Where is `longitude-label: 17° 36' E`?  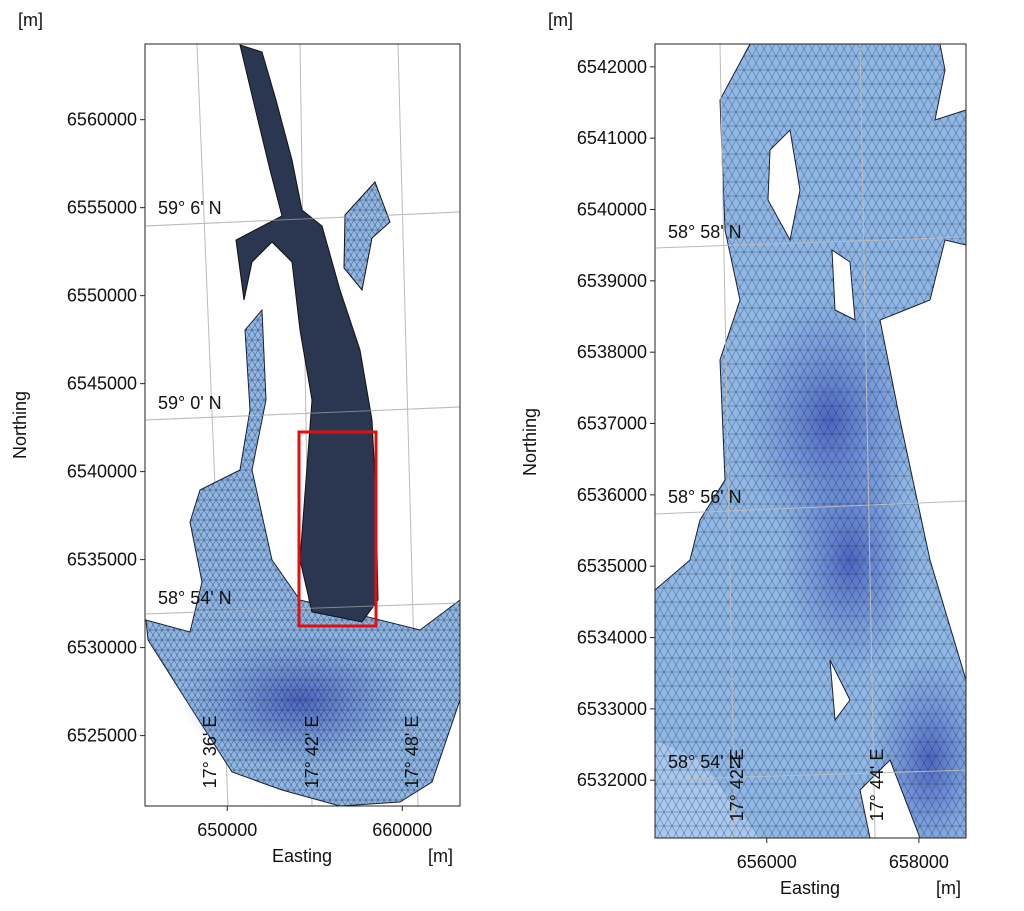 longitude-label: 17° 36' E is located at coordinates (210, 752).